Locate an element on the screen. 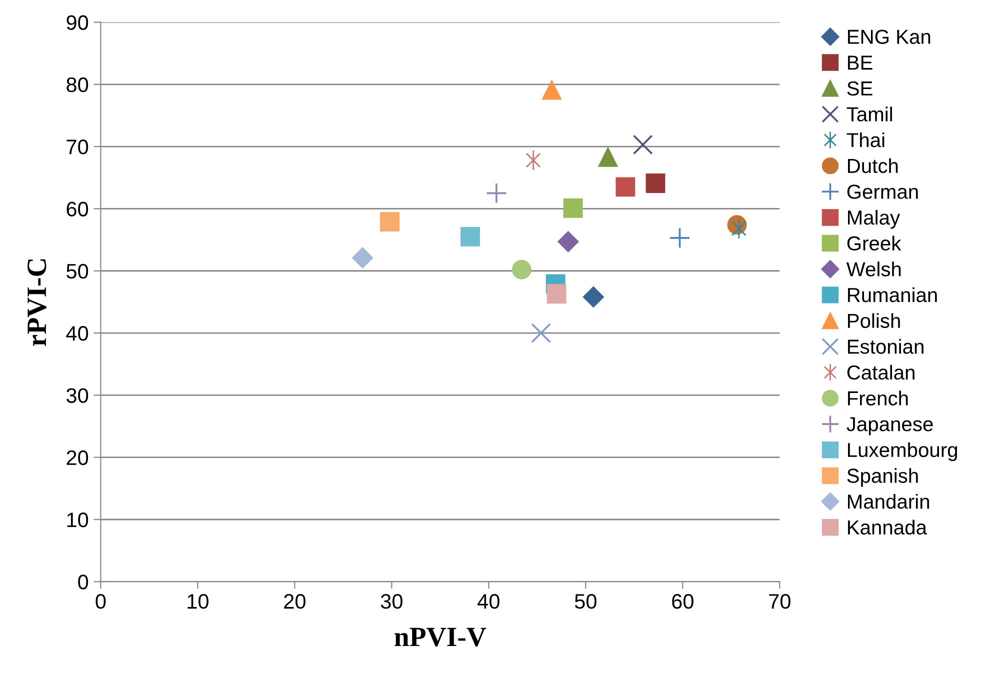  x-tick-label: 20 is located at coordinates (295, 601).